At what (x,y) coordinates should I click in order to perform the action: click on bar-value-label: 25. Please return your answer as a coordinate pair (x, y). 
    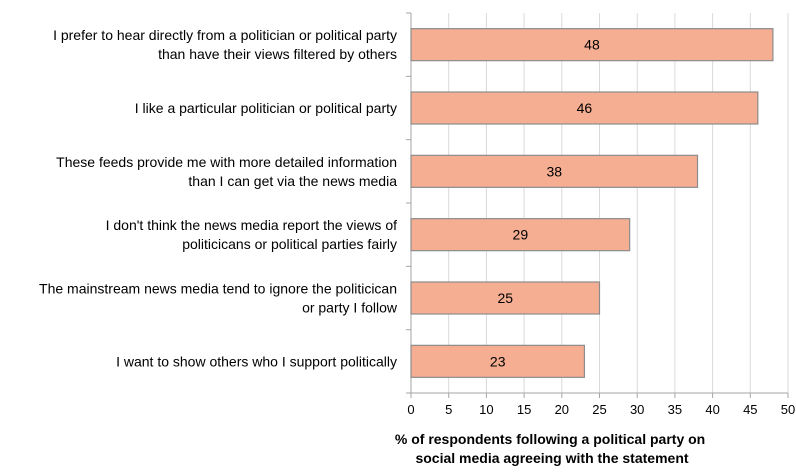
    Looking at the image, I should click on (505, 298).